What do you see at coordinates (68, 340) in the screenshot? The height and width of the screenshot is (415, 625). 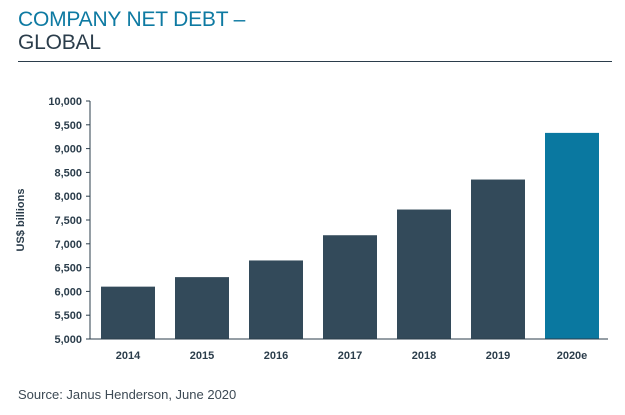 I see `y-tick-label: 5,000` at bounding box center [68, 340].